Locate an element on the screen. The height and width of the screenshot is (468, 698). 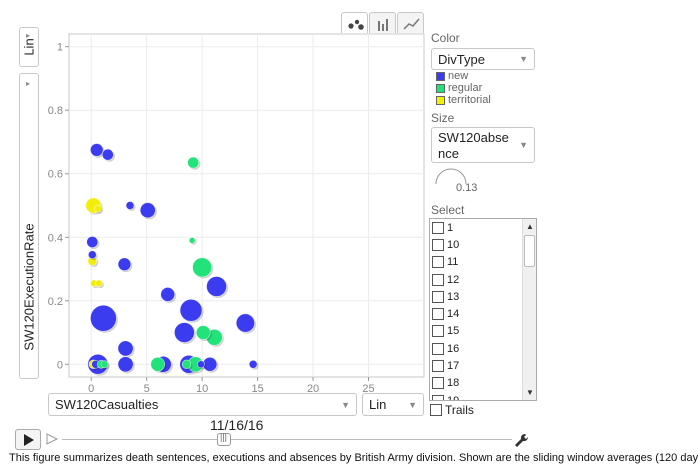
scroll-down-icon: ▼ is located at coordinates (530, 392).